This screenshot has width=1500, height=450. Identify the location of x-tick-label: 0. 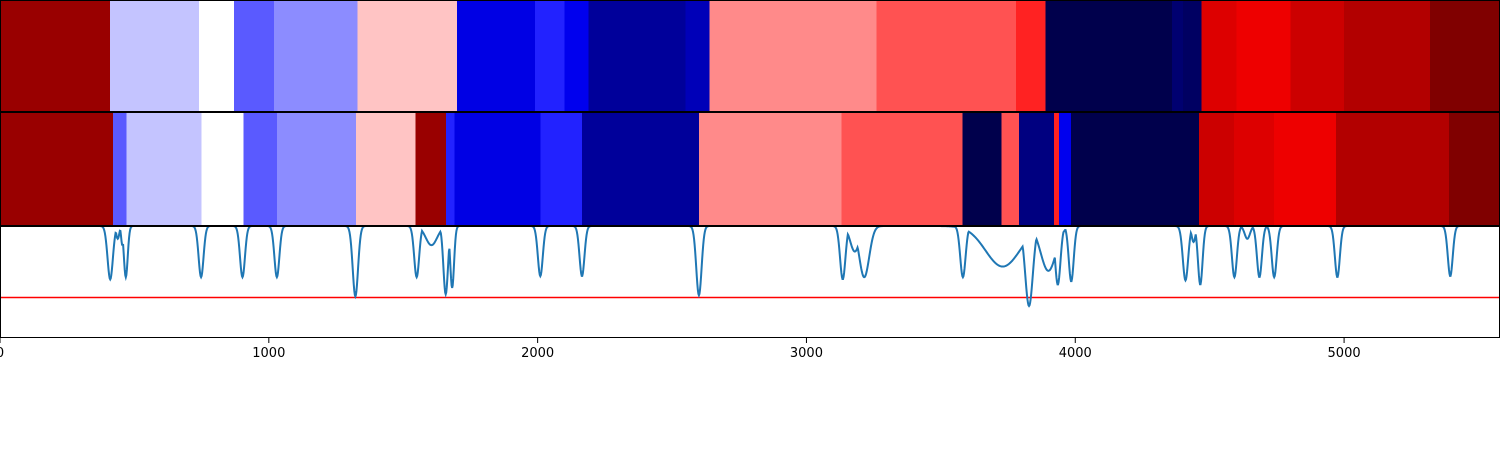
(2, 353).